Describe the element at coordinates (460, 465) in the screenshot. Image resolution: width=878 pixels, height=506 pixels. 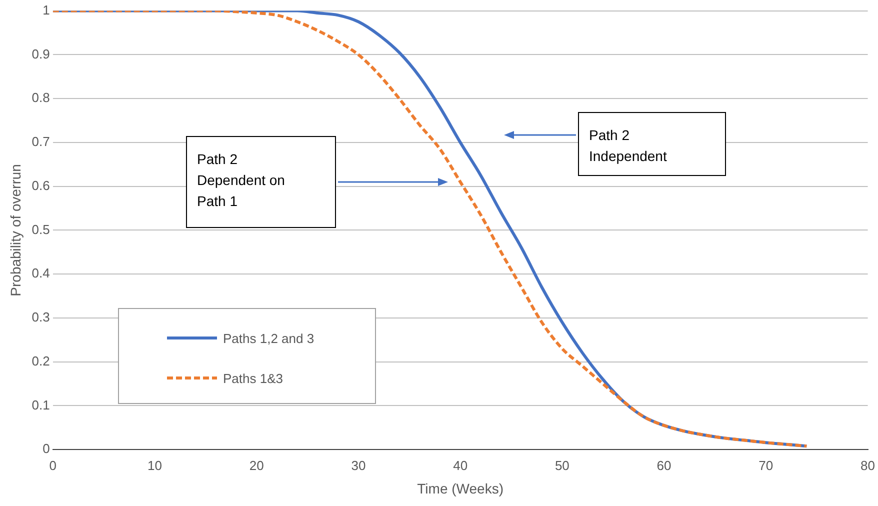
I see `x-tick-label: 40` at that location.